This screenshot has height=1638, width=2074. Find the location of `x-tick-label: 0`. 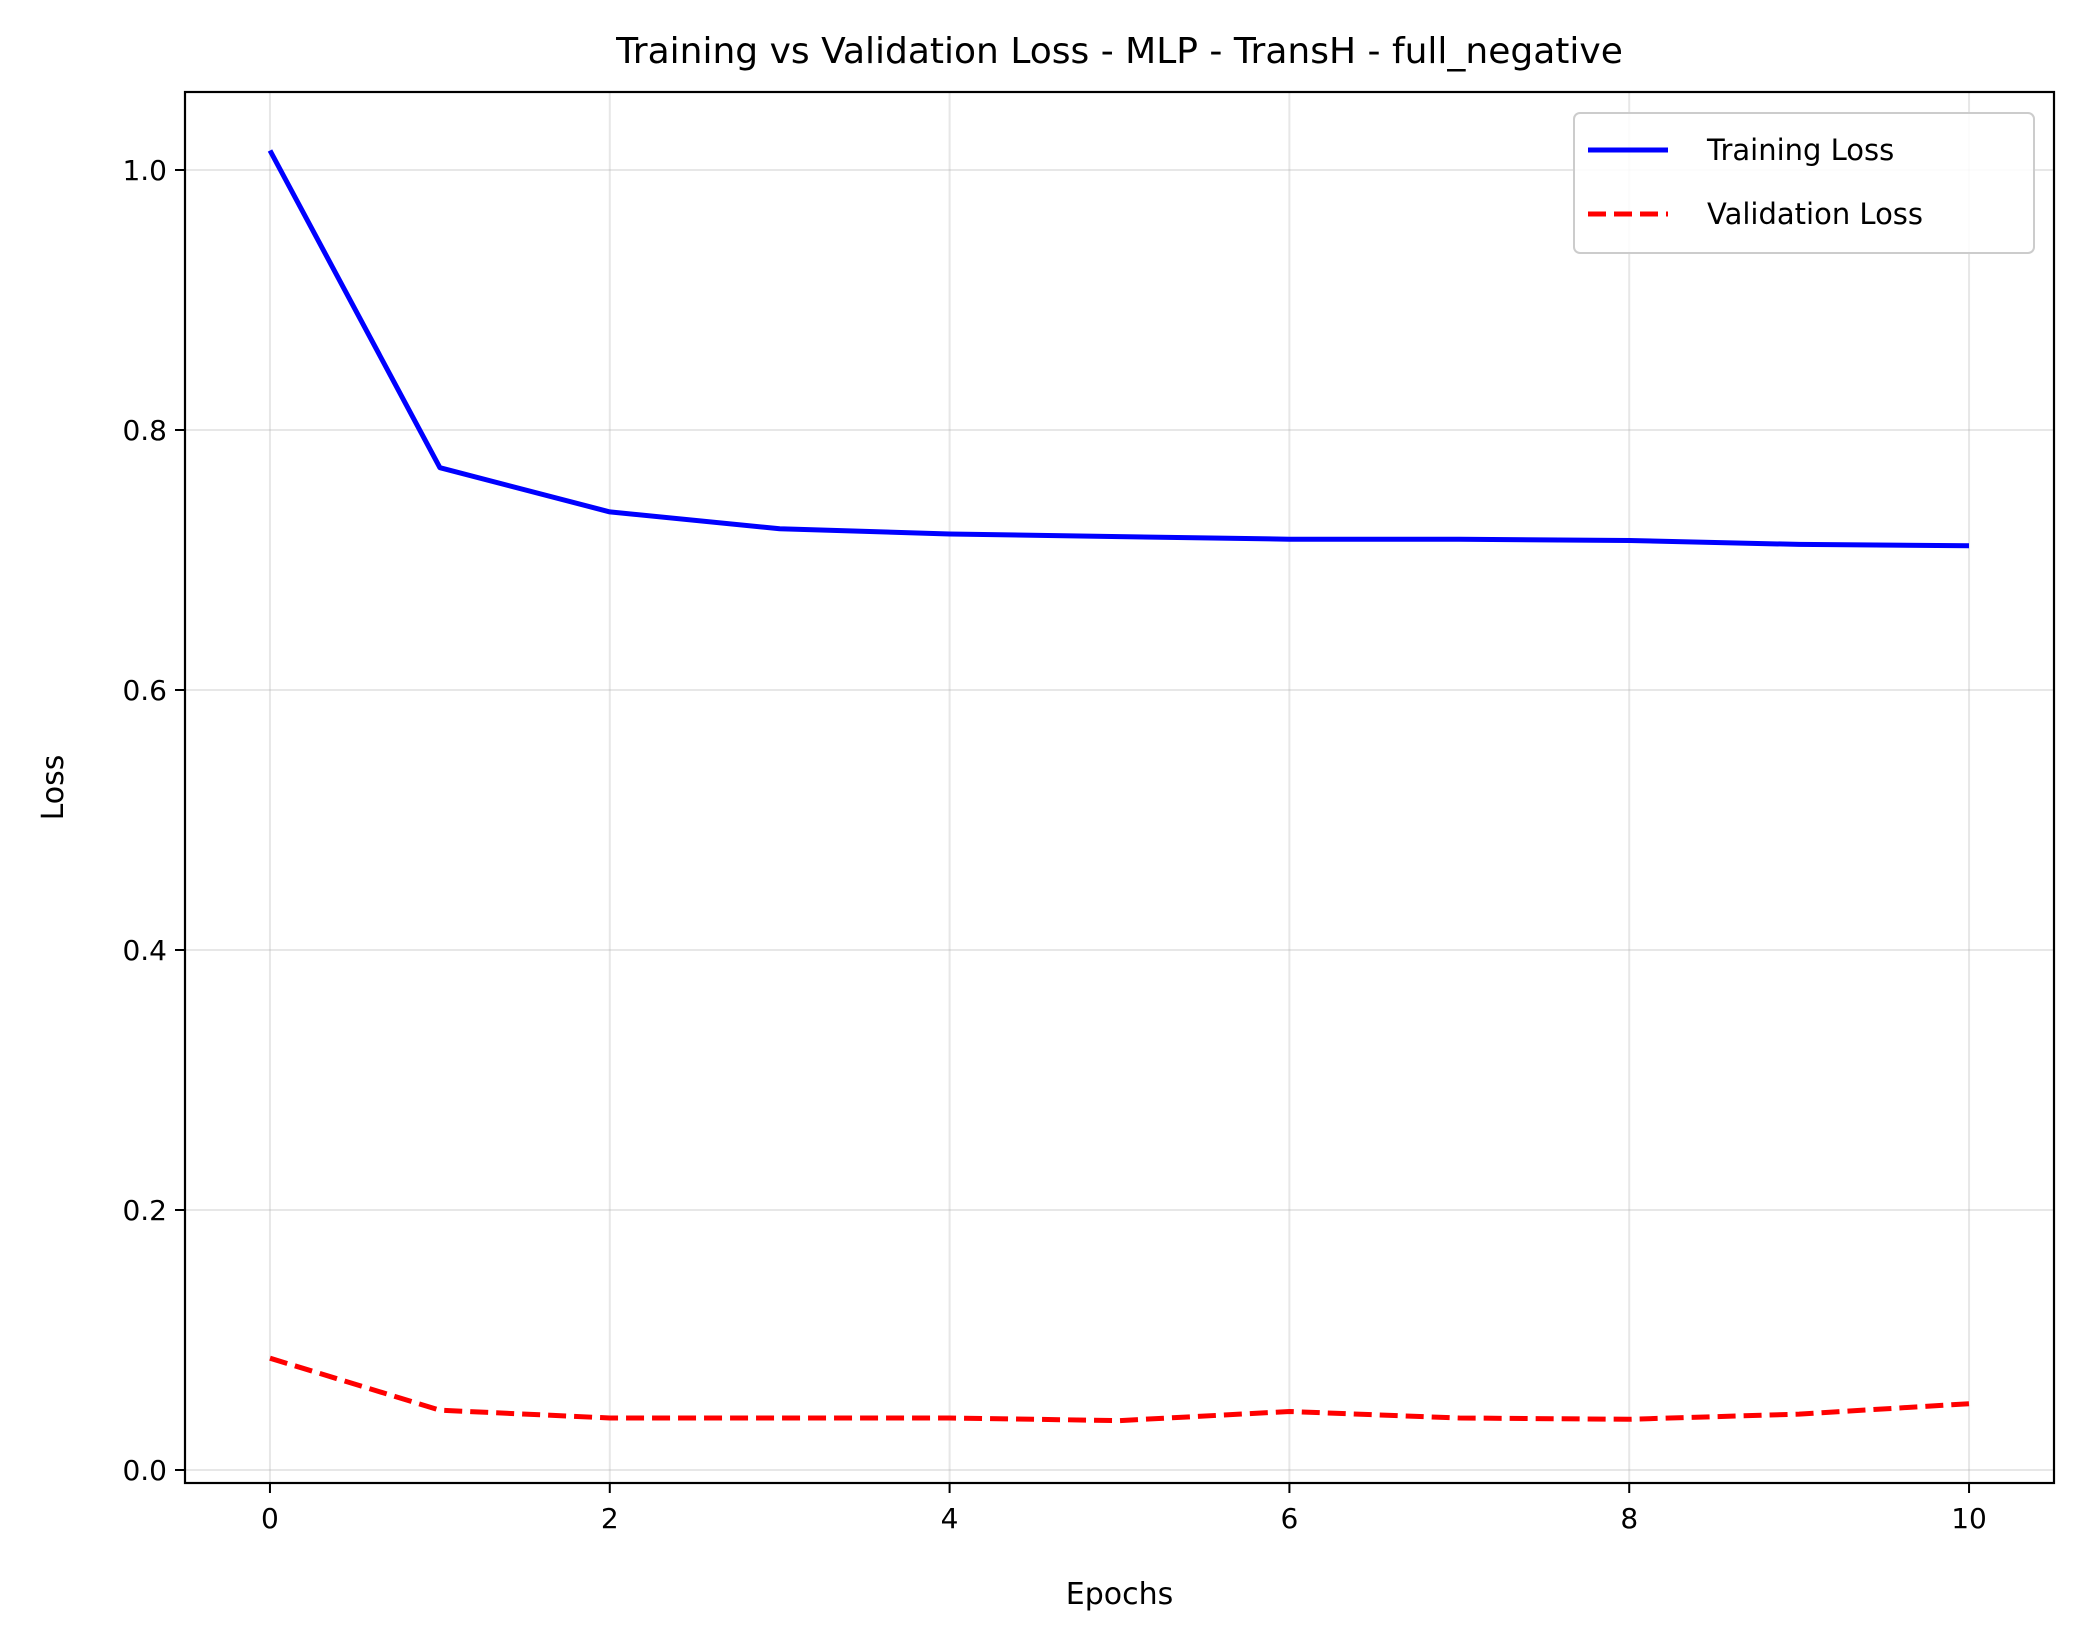

x-tick-label: 0 is located at coordinates (270, 1518).